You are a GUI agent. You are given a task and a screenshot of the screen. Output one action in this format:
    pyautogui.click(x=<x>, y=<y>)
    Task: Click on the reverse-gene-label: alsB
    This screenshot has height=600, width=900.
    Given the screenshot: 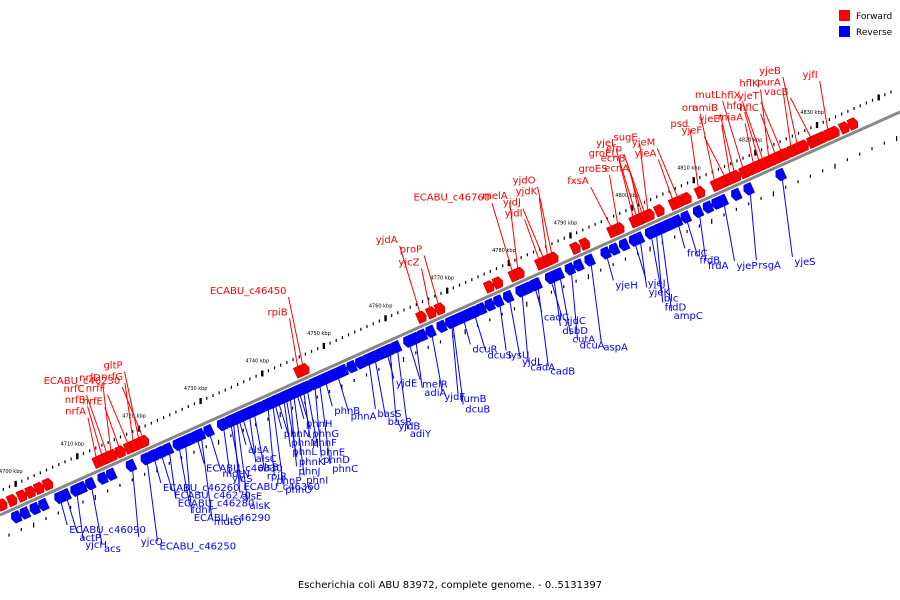 What is the action you would take?
    pyautogui.click(x=268, y=467)
    